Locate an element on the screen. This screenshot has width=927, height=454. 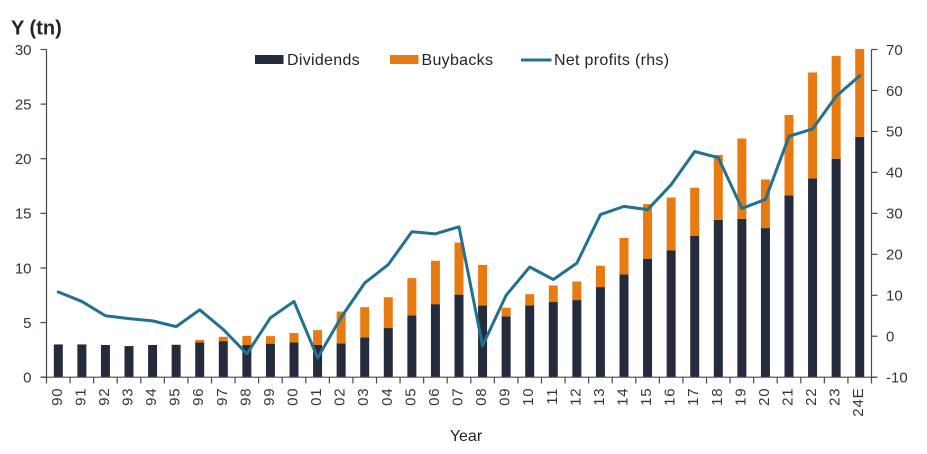
svg-text: 01 is located at coordinates (316, 397).